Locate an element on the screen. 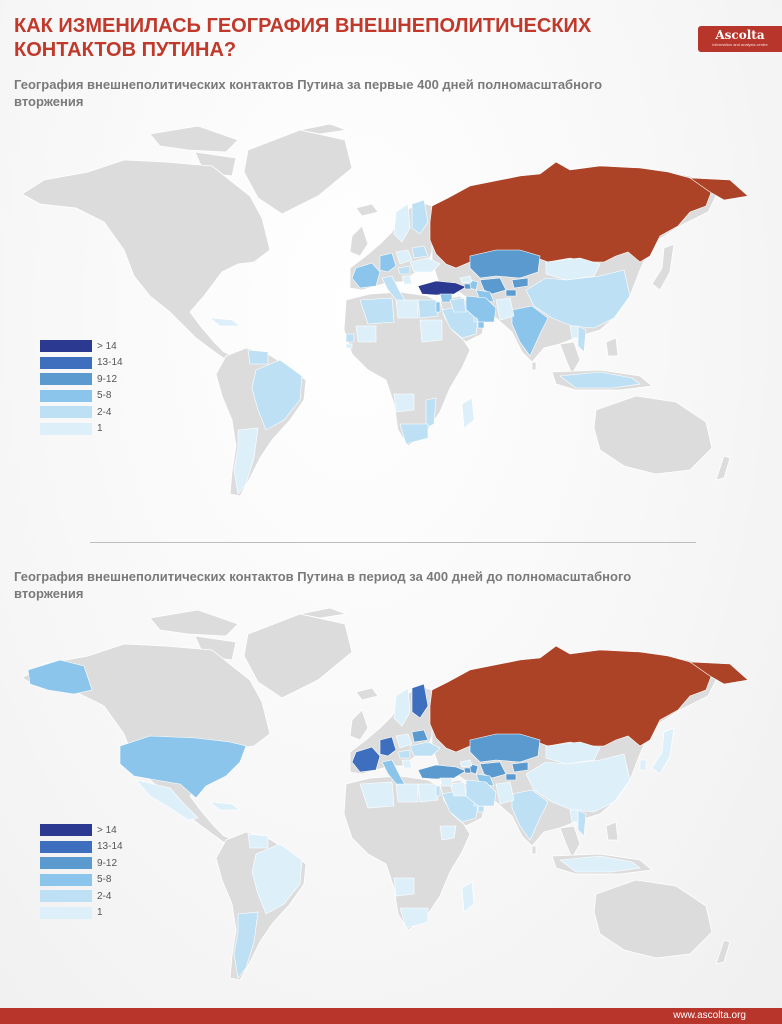  country-syria is located at coordinates (446, 782).